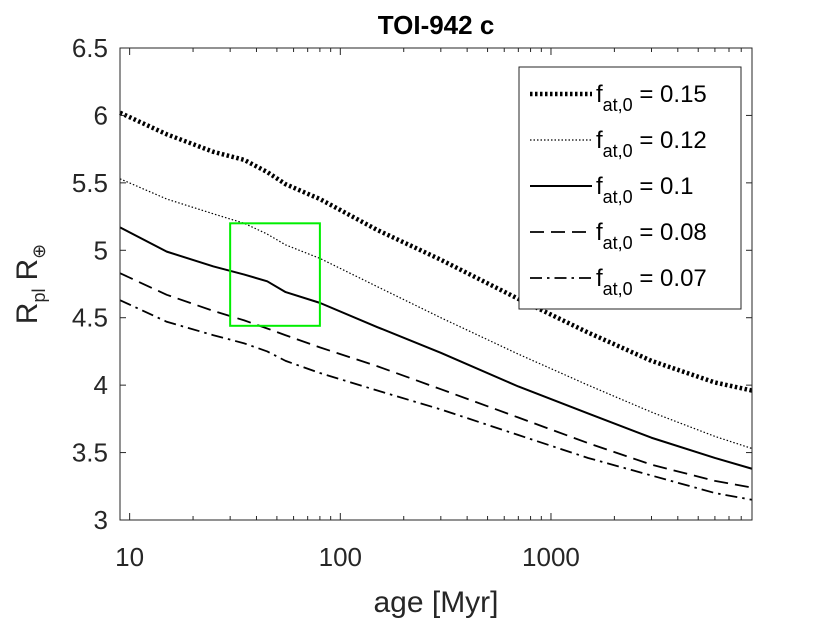 Image resolution: width=830 pixels, height=625 pixels. I want to click on chart-title: TOI-942 c, so click(436, 25).